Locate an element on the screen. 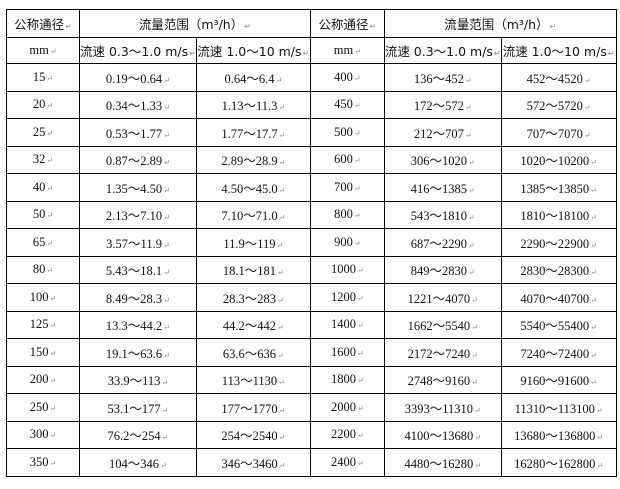  cell-diameter: 20 is located at coordinates (43, 104).